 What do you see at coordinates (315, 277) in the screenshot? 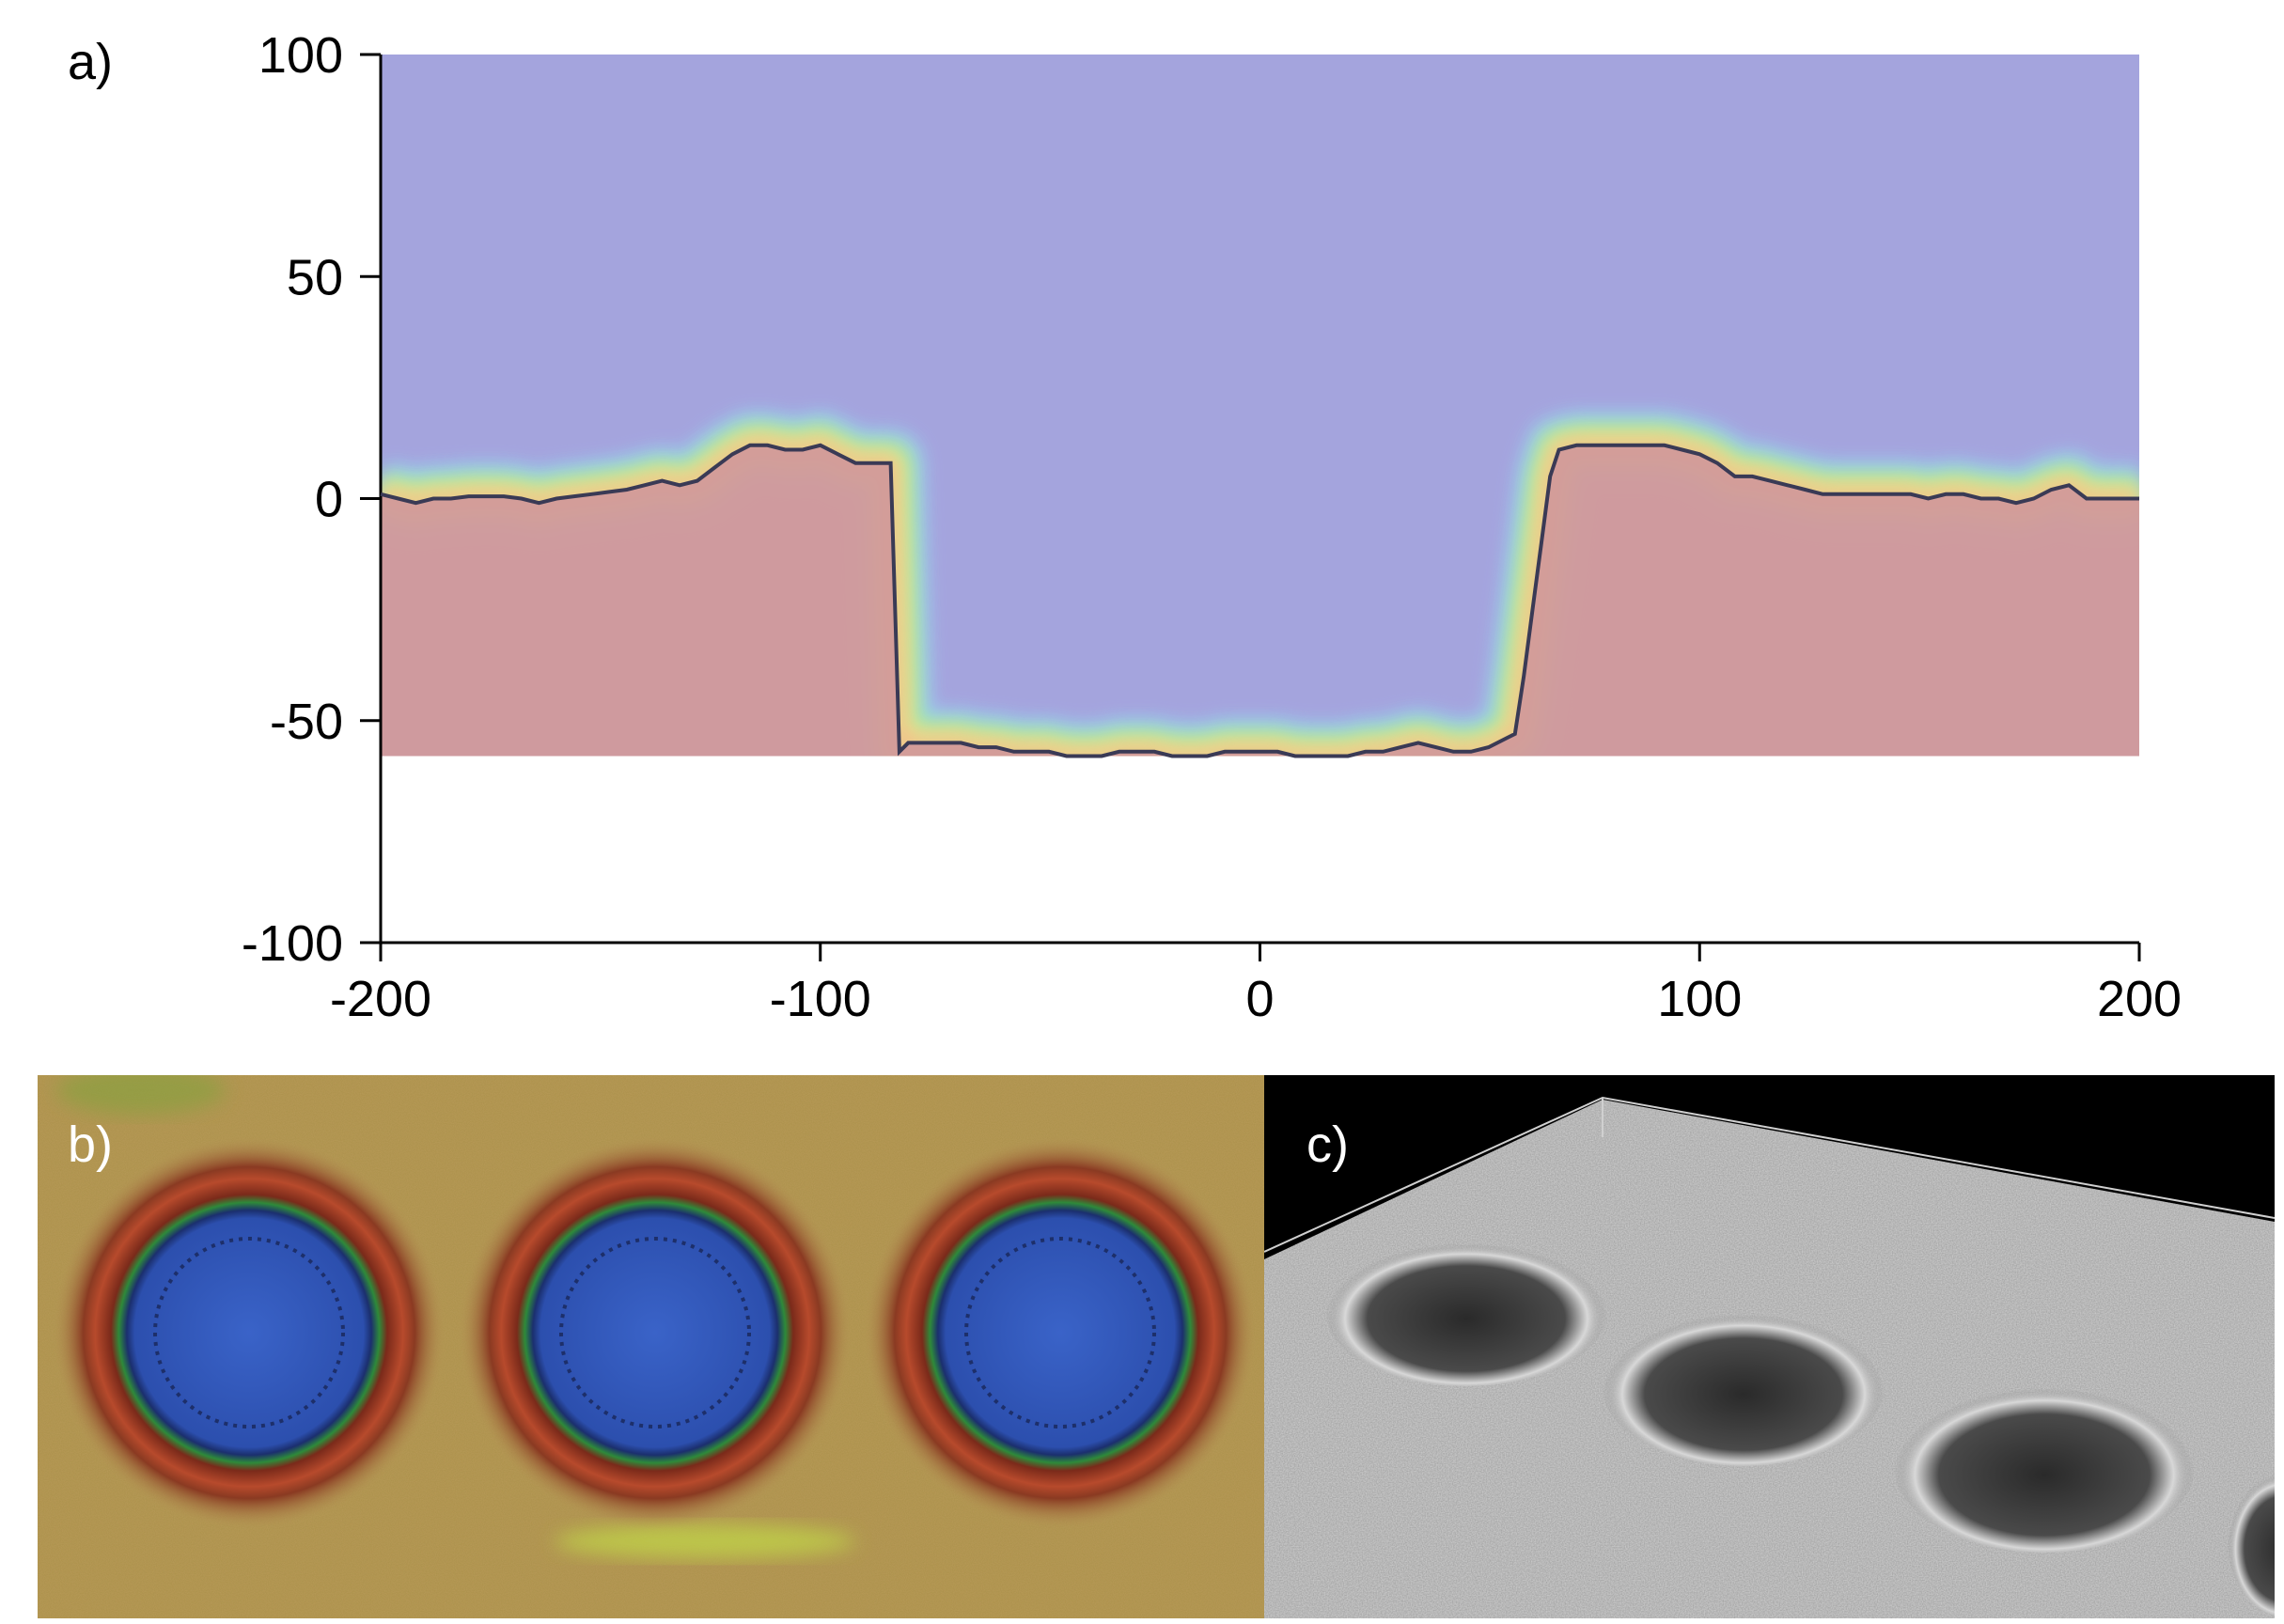
I see `y-tick-label: 50` at bounding box center [315, 277].